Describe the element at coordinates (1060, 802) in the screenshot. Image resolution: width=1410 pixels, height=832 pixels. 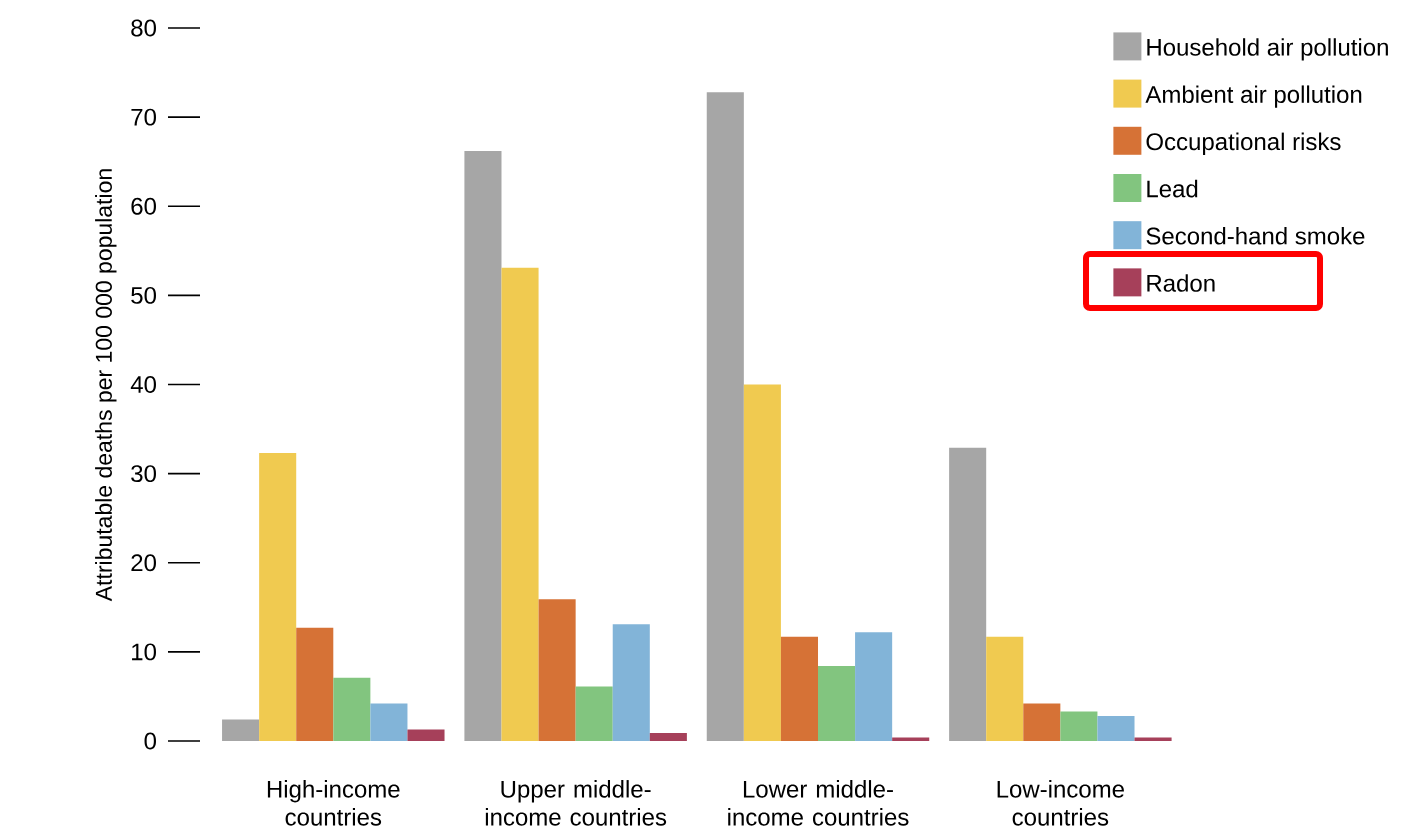
I see `x-tick-label: Low-income countries` at that location.